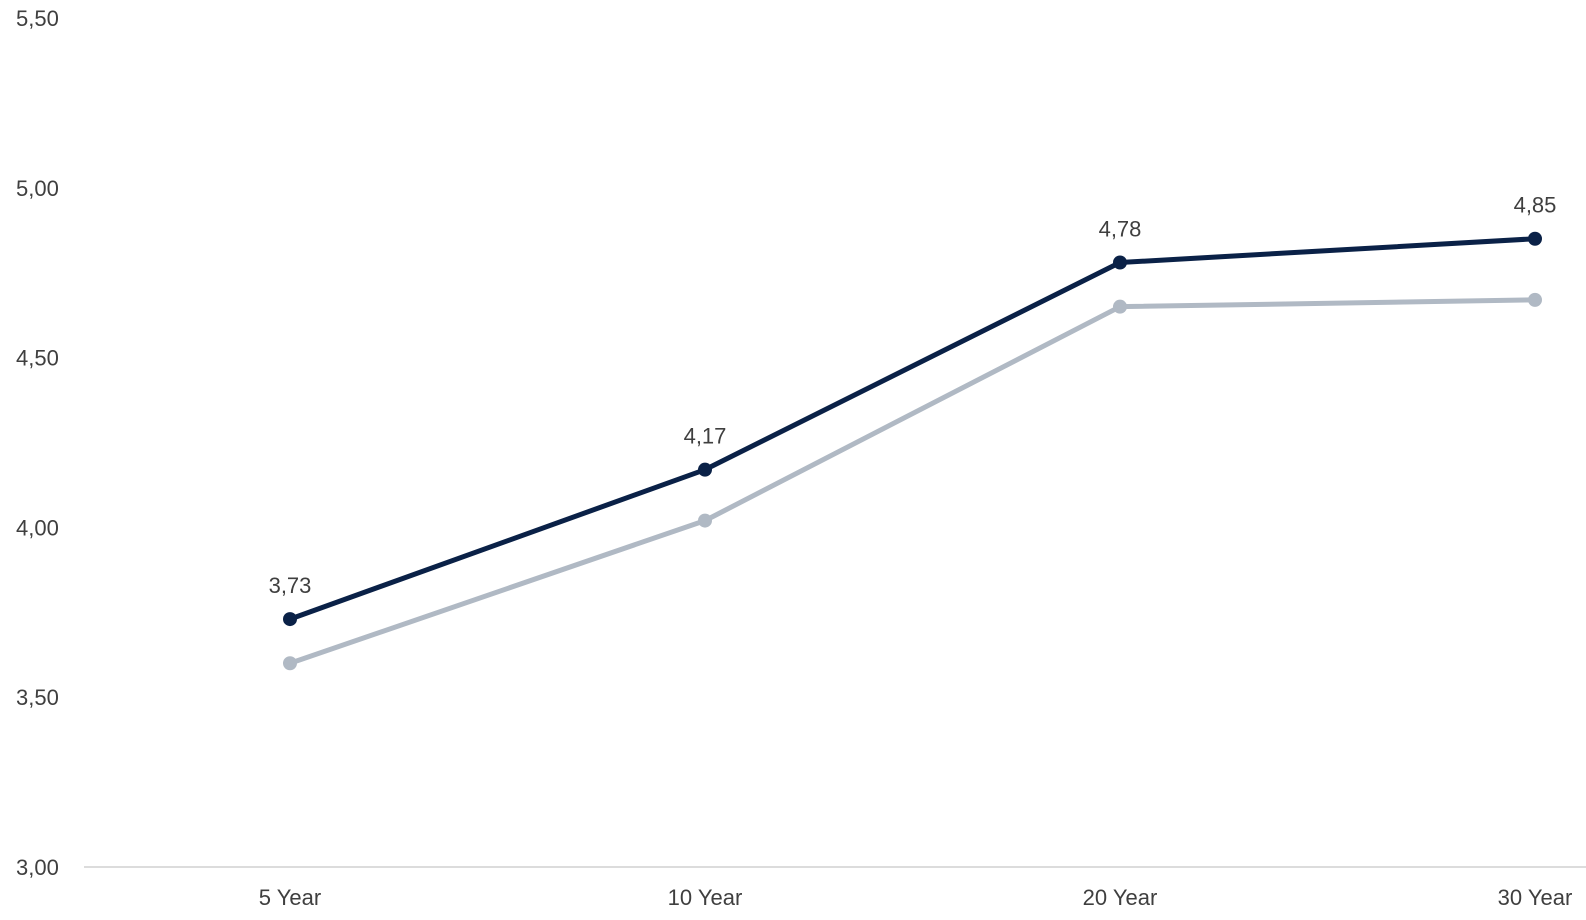  Describe the element at coordinates (37, 443) in the screenshot. I see `y-axis-ticks: 3,00 3,50 4,00 4,50 5,00 5,50` at that location.